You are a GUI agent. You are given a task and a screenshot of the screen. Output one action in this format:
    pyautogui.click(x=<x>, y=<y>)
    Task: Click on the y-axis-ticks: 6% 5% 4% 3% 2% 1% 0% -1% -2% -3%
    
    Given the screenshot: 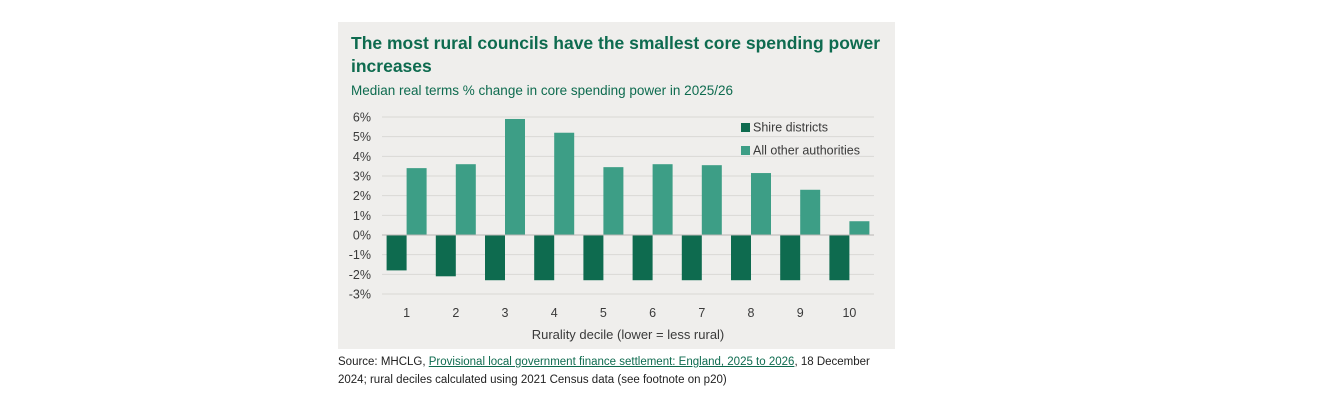 What is the action you would take?
    pyautogui.click(x=360, y=206)
    